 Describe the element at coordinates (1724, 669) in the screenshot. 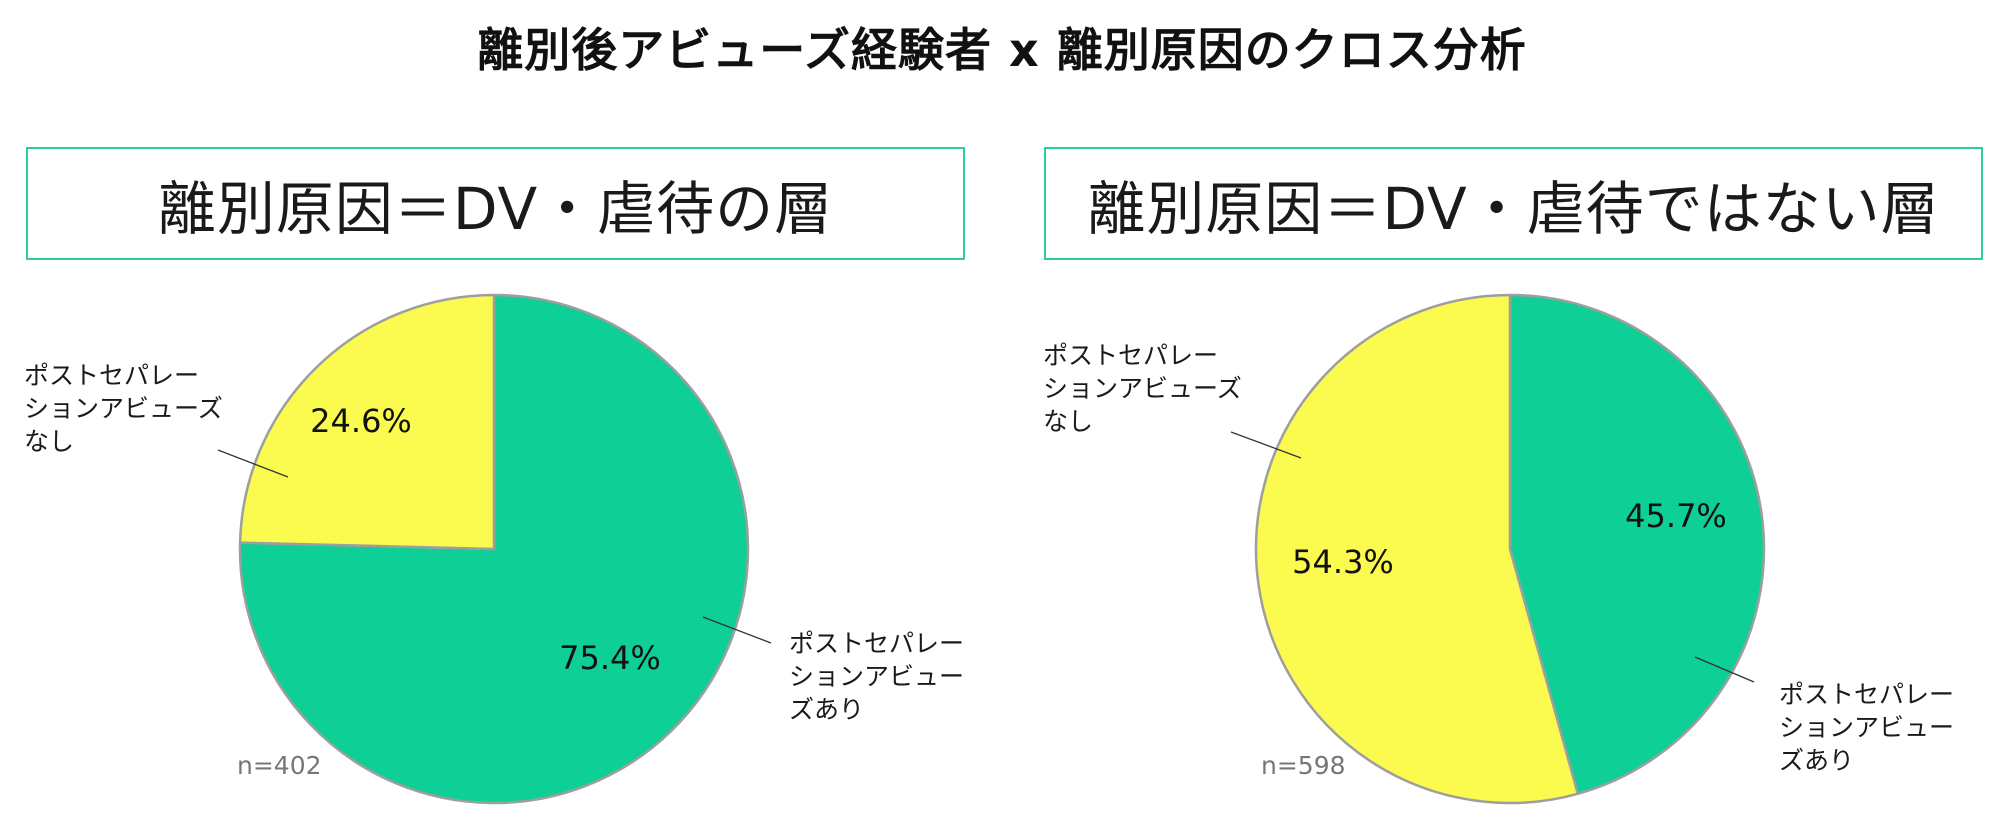

I see `pie-non-dv-leader-line-abuse-yes` at that location.